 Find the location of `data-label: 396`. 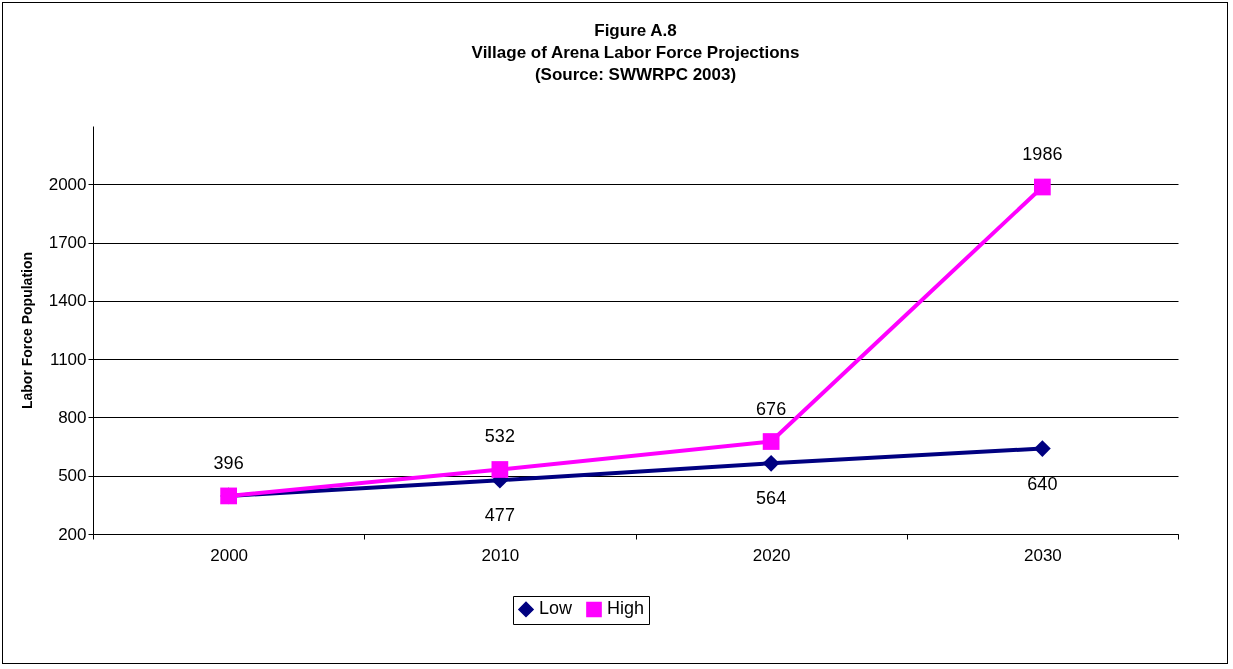

data-label: 396 is located at coordinates (228, 462).